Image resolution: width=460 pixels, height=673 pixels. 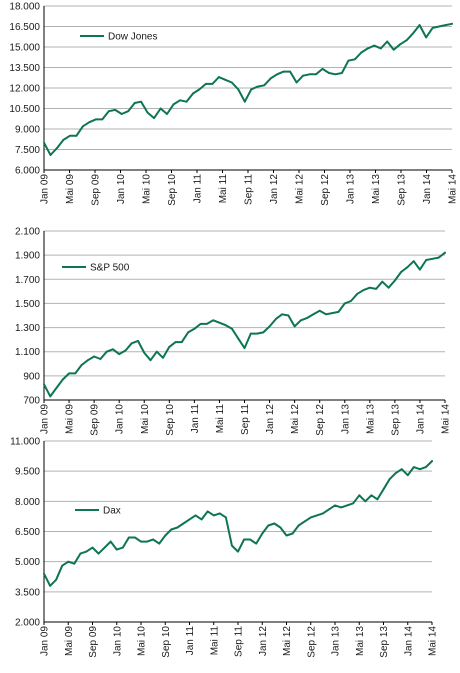 What do you see at coordinates (27, 150) in the screenshot?
I see `dow-jones-y-tick-label: 7.500` at bounding box center [27, 150].